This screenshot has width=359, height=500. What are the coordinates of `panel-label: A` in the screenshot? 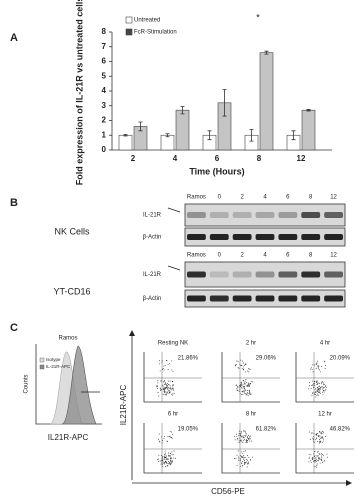 It's located at (14, 38).